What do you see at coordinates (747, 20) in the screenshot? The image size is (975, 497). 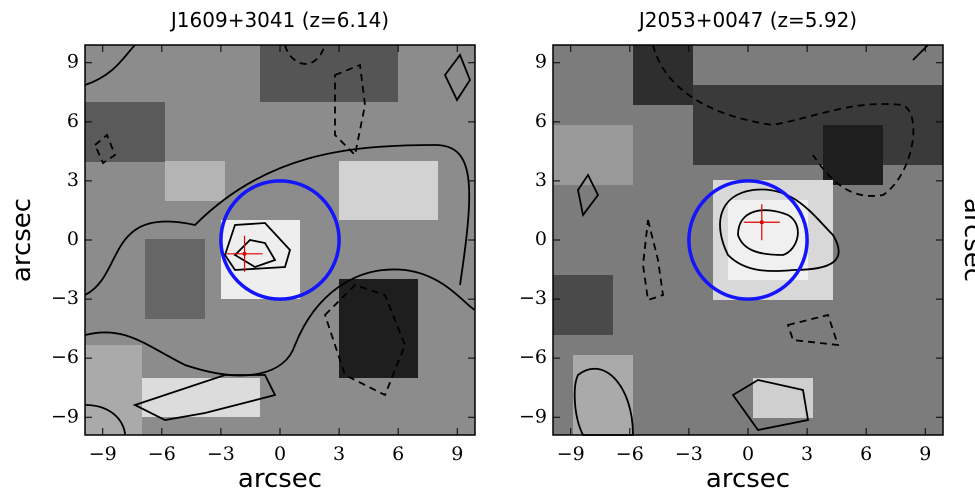 I see `chart-title: J2053+0047 (z=5.92)` at bounding box center [747, 20].